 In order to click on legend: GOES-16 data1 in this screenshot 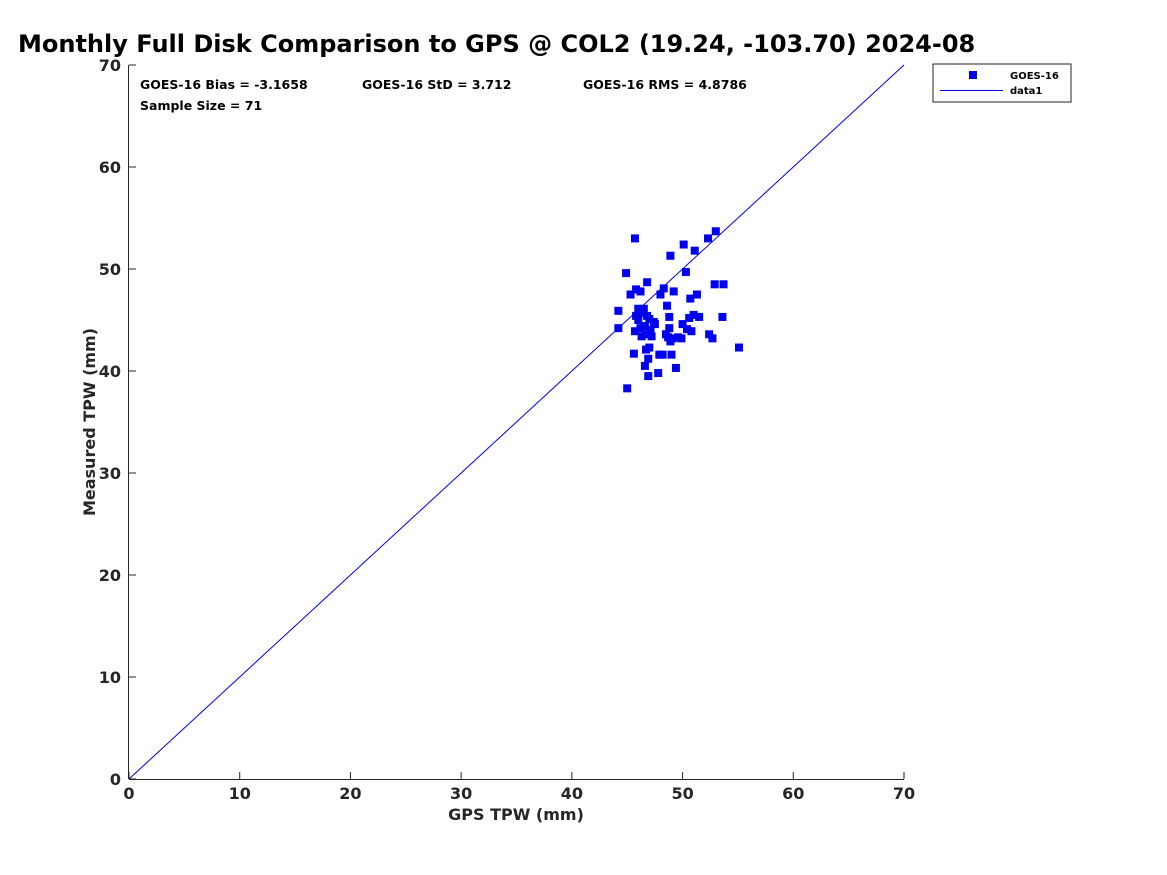, I will do `click(1002, 83)`.